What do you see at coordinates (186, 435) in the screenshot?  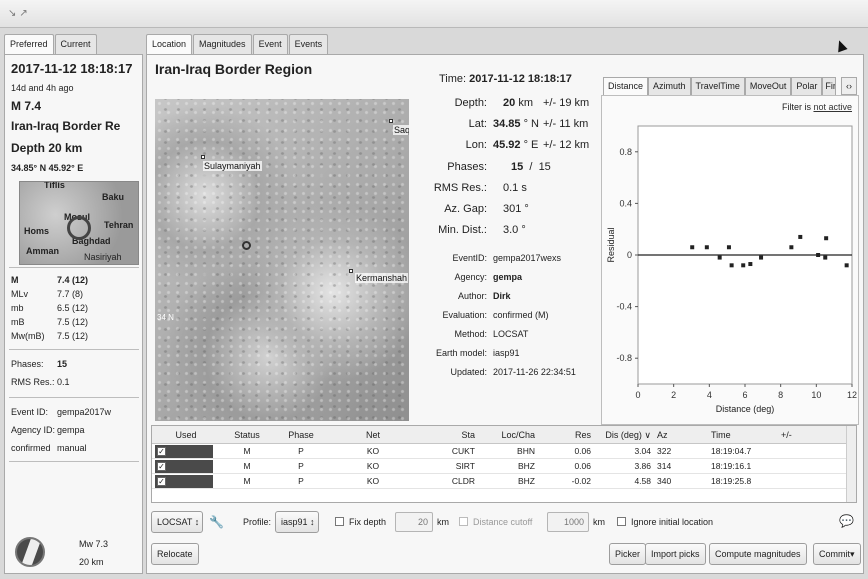 I see `column-header: Used` at bounding box center [186, 435].